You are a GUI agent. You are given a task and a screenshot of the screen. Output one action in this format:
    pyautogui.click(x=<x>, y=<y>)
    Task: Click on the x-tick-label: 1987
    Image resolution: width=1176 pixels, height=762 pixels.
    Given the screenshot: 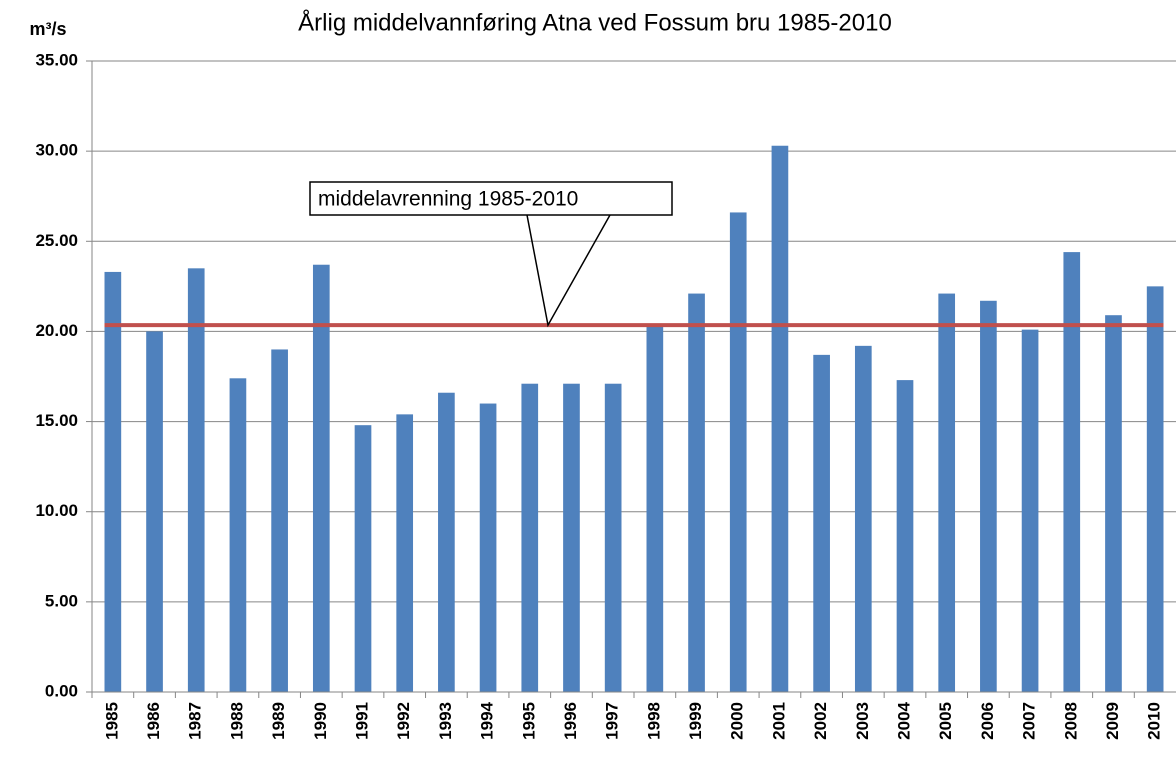 What is the action you would take?
    pyautogui.click(x=195, y=721)
    